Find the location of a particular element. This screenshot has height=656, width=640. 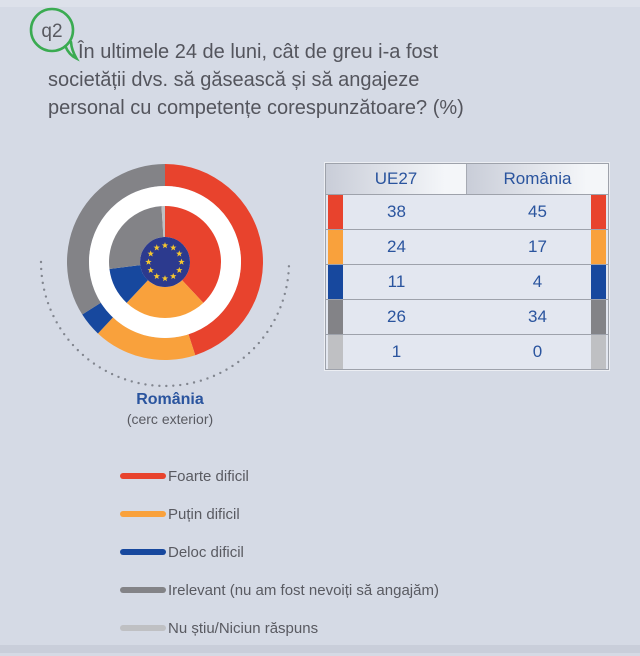

bottom-band is located at coordinates (320, 649).